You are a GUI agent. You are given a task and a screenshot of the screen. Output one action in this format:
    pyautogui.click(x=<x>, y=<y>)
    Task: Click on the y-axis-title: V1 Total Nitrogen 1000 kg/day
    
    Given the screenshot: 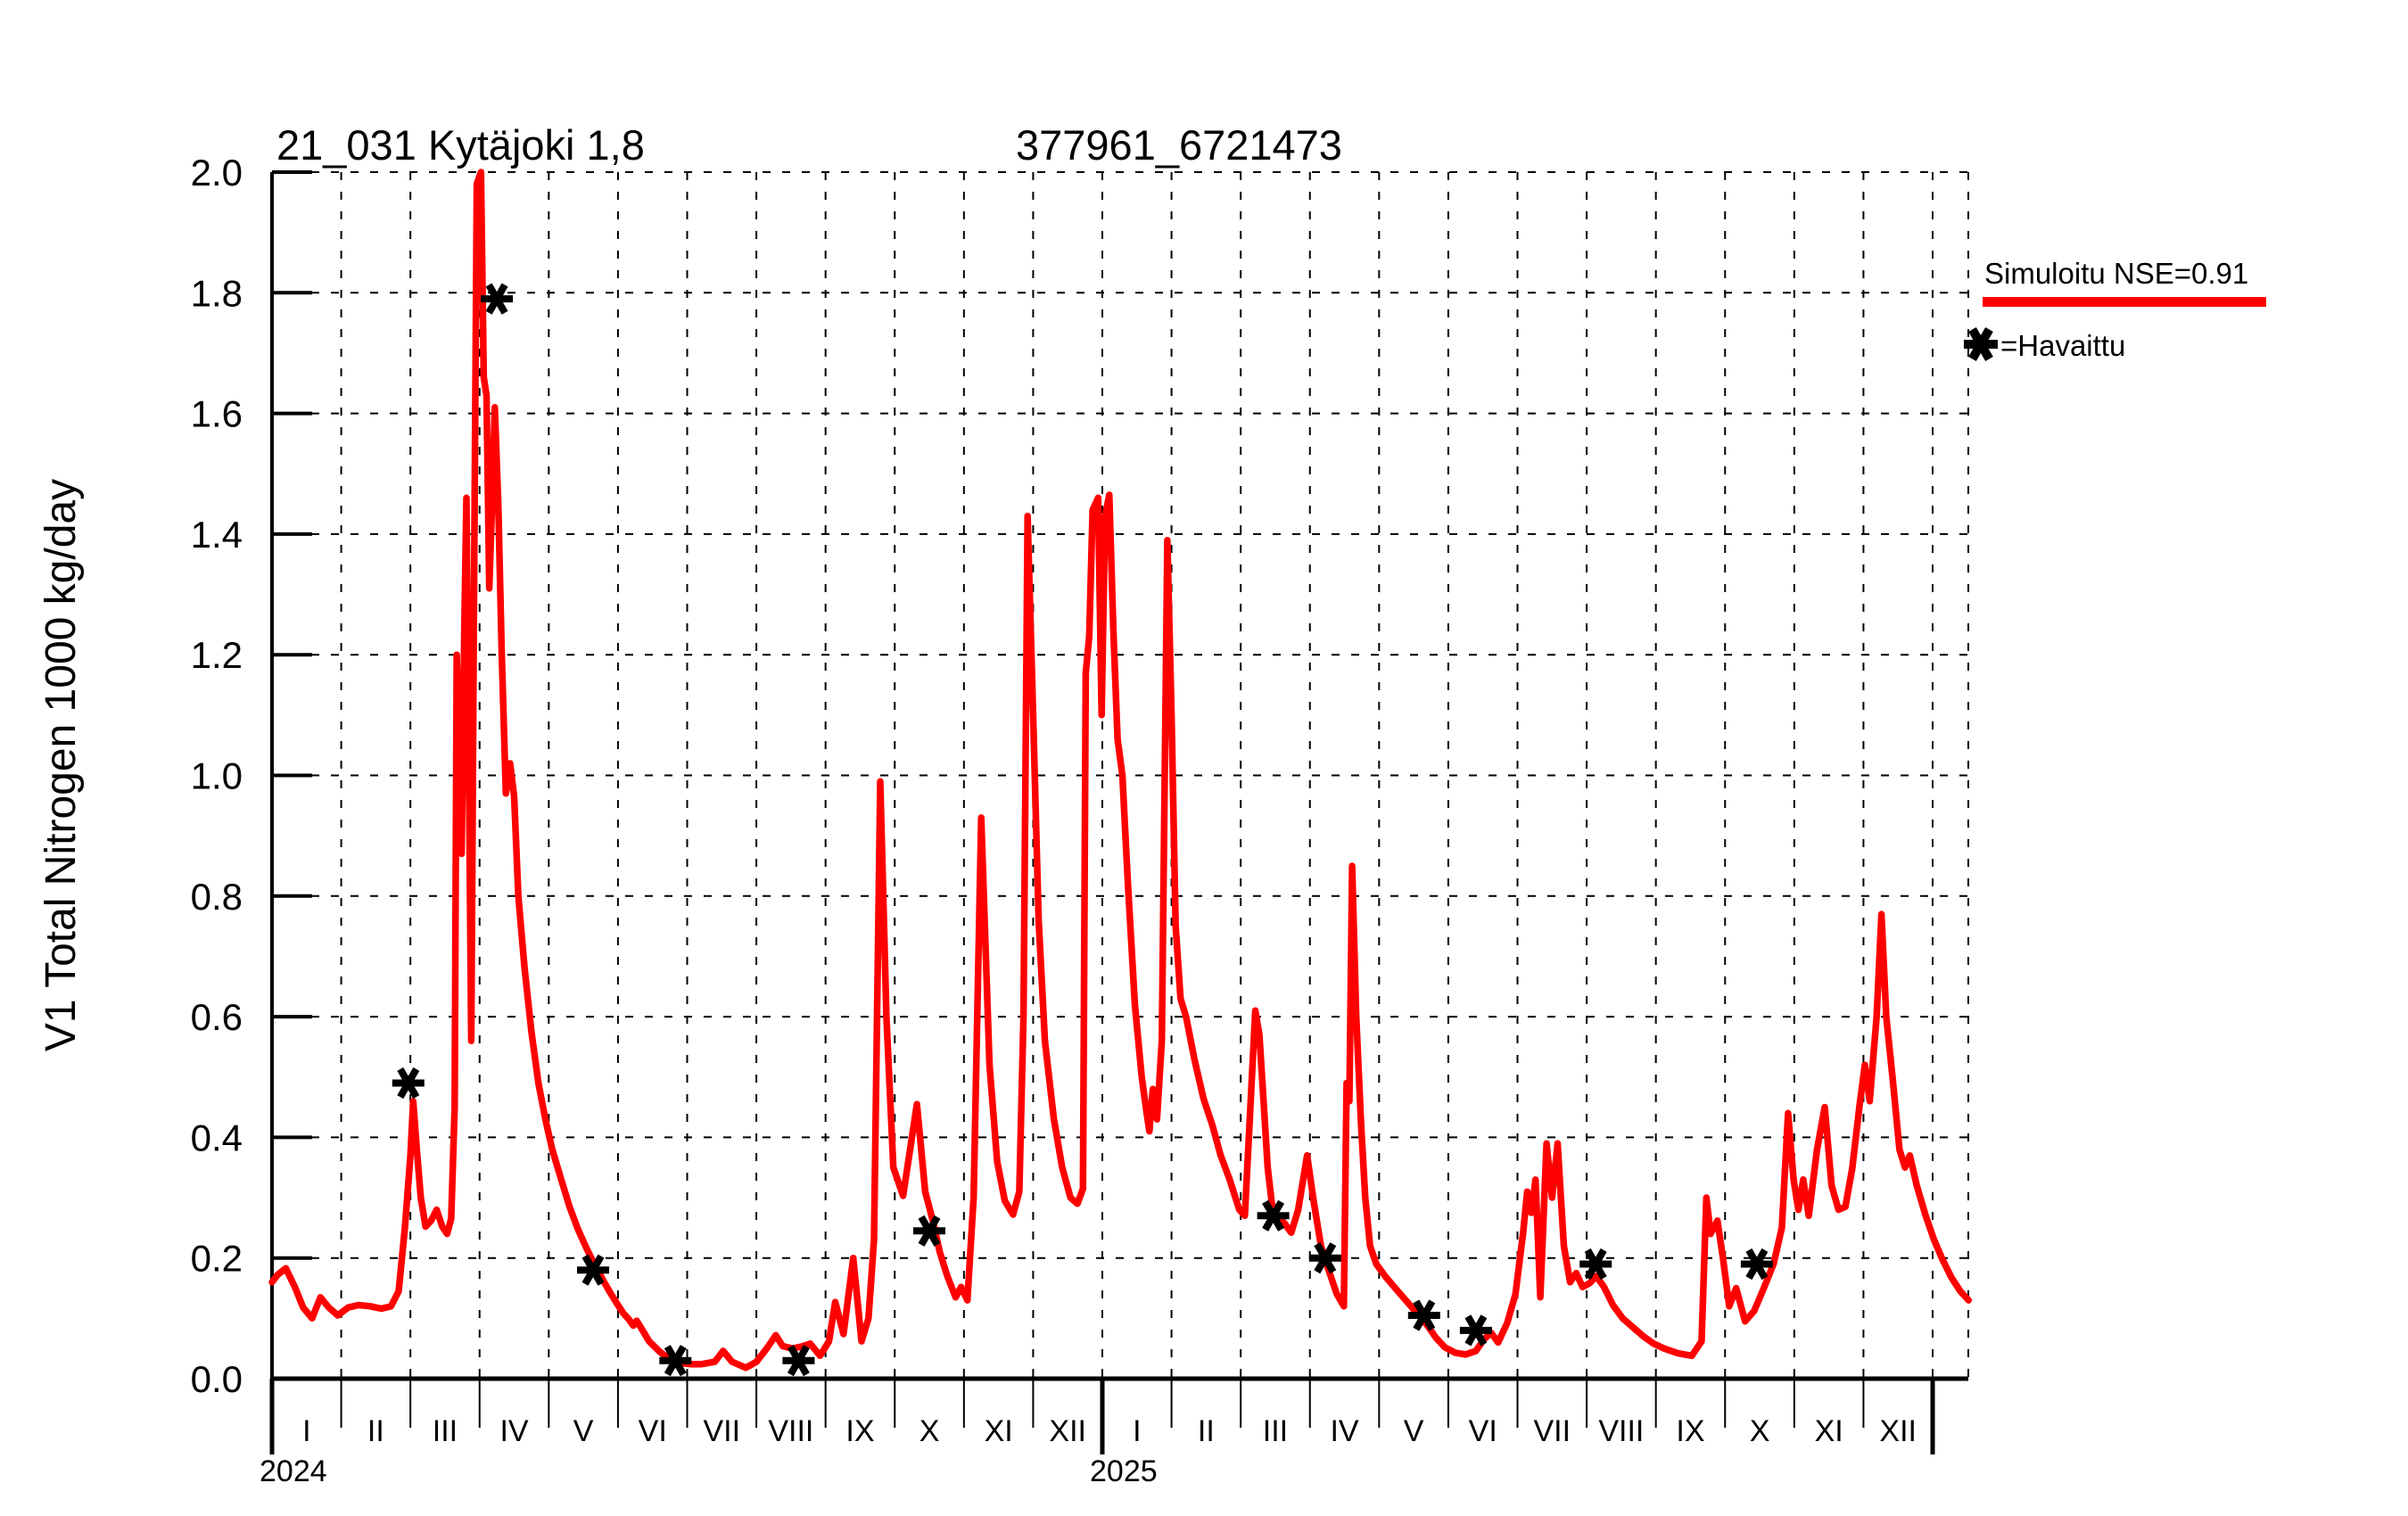 What is the action you would take?
    pyautogui.click(x=61, y=765)
    